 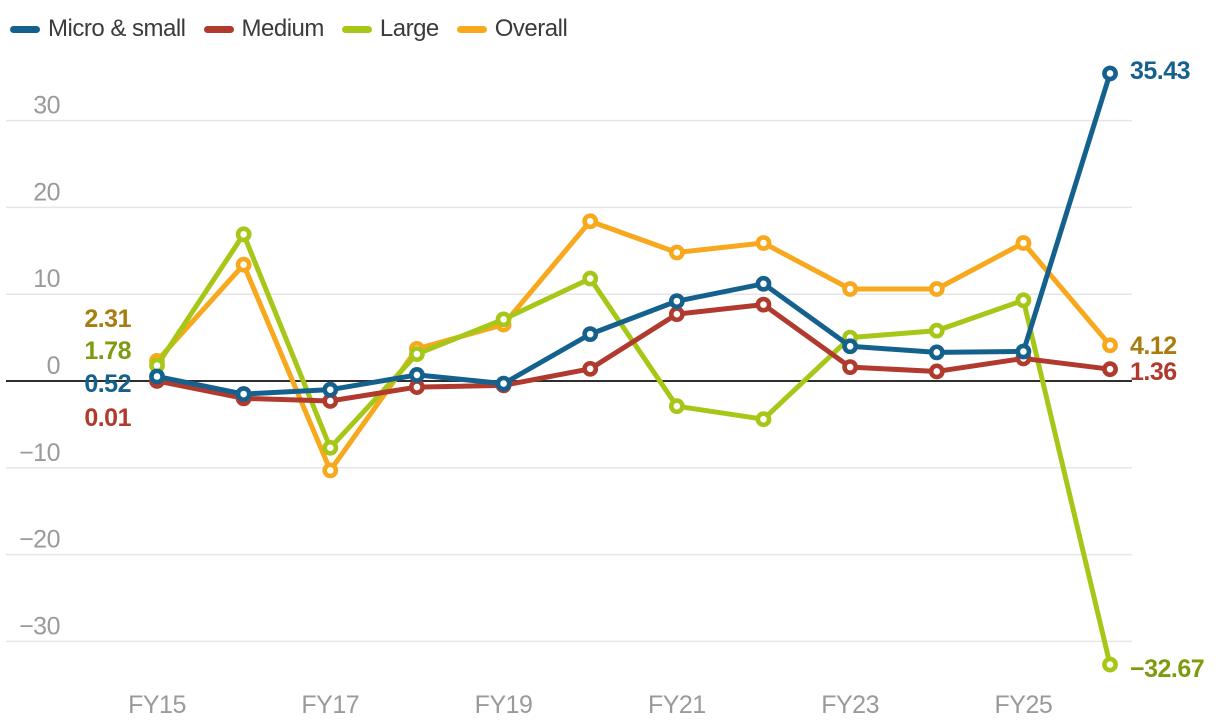 I want to click on end-value-label-large: −32.67, so click(x=1167, y=669).